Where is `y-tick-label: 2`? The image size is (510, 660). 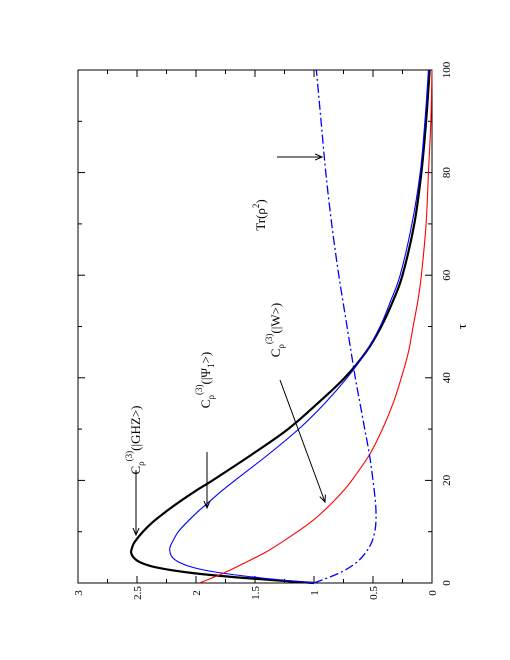 y-tick-label: 2 is located at coordinates (197, 593).